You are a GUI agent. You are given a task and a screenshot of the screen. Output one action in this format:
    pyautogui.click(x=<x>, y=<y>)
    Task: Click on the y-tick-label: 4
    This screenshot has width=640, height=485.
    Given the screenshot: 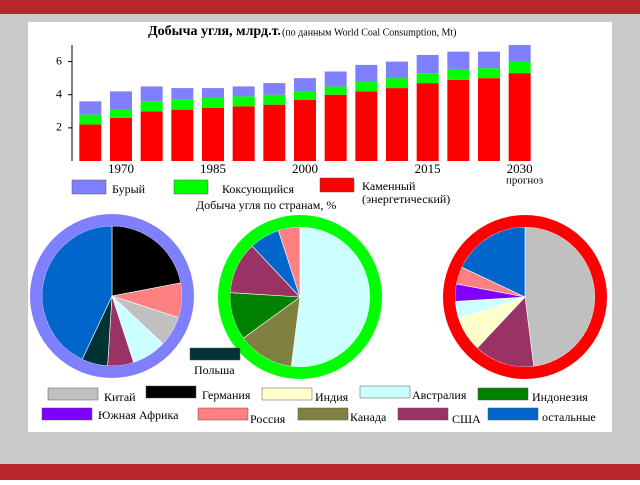 What is the action you would take?
    pyautogui.click(x=59, y=93)
    